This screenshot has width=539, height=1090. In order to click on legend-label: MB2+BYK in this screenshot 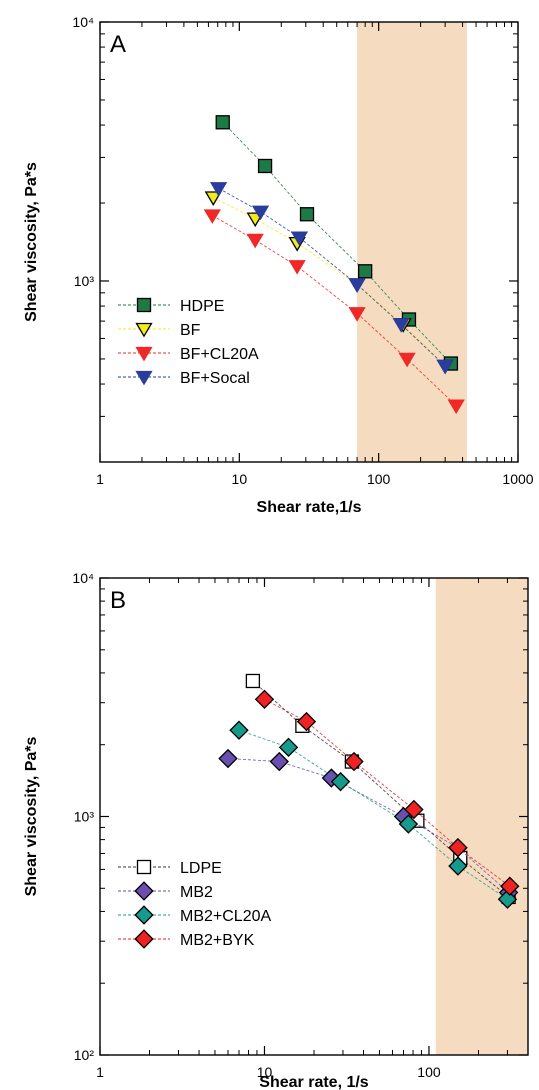, I will do `click(217, 940)`.